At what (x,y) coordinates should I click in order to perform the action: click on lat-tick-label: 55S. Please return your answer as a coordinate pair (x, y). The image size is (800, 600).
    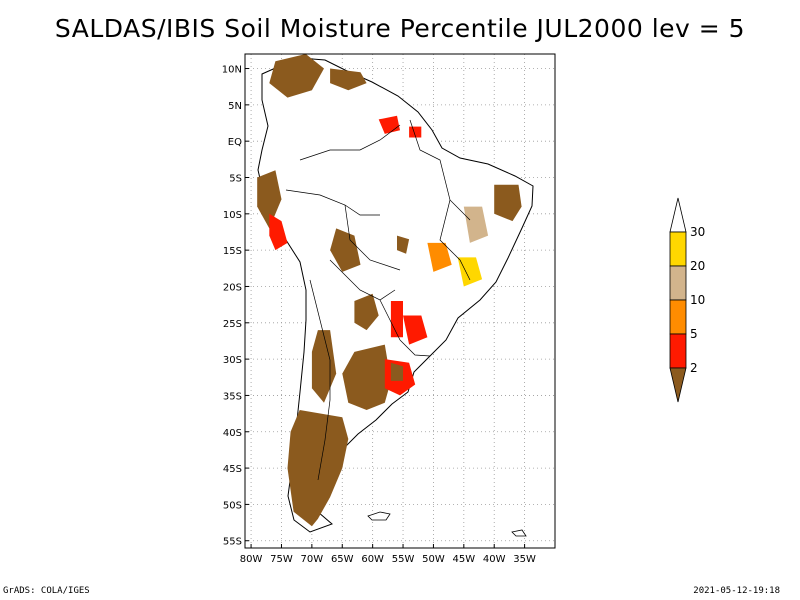
    Looking at the image, I should click on (232, 542).